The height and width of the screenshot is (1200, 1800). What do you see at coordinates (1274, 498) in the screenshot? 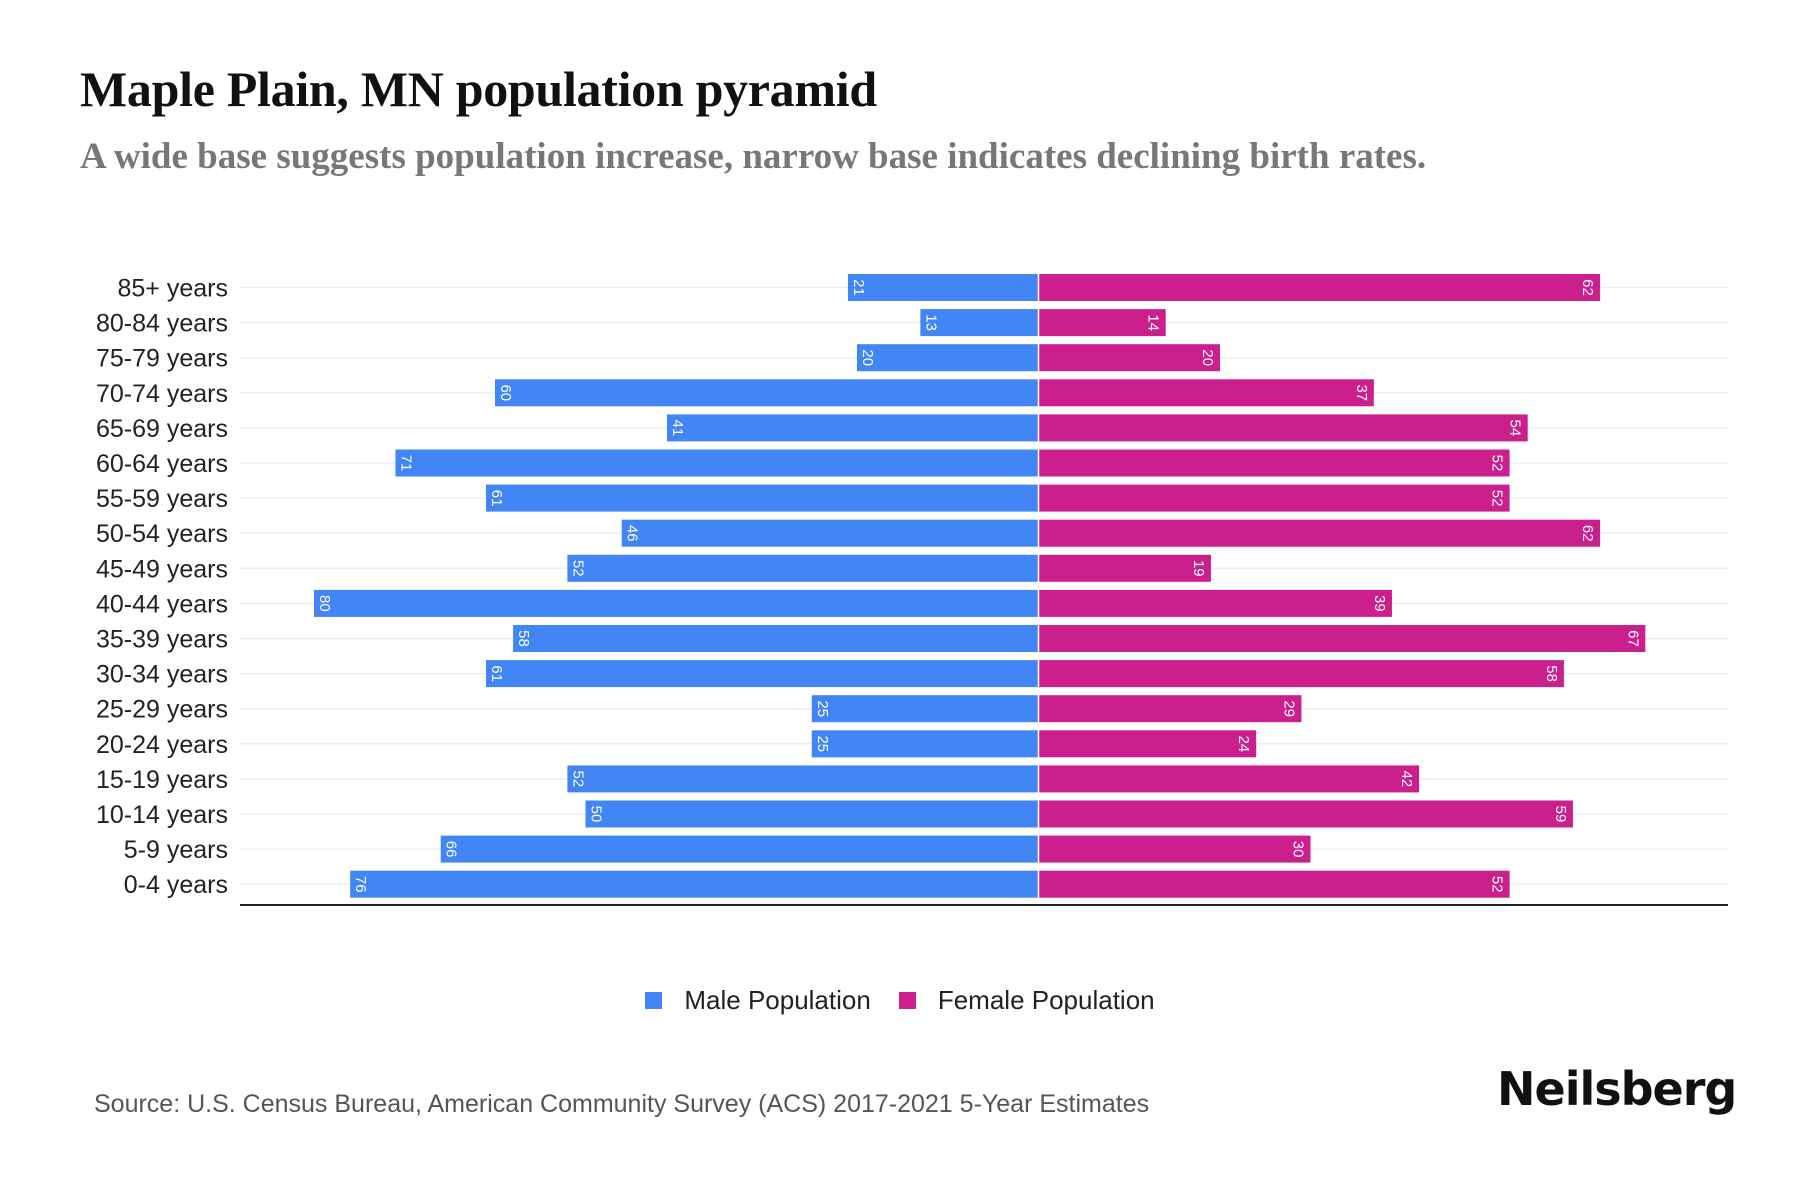
I see `bar-female-55-59-years` at bounding box center [1274, 498].